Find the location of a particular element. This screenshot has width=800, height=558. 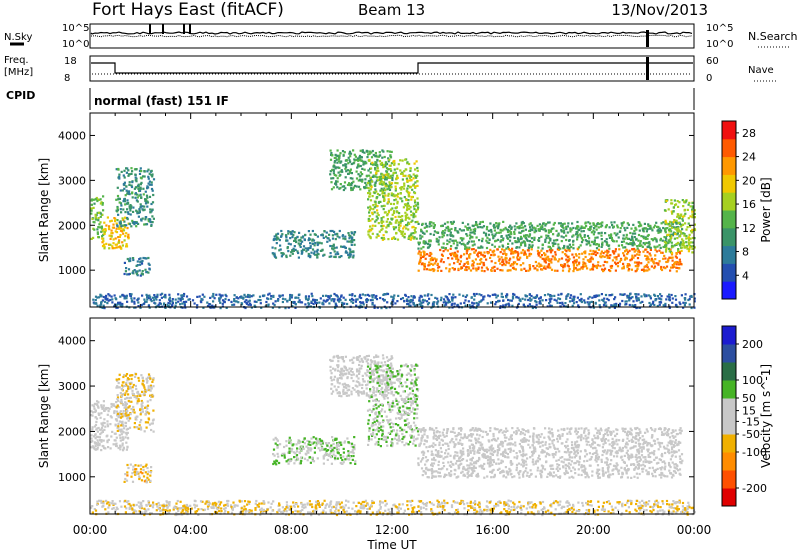

freq-strip-frame is located at coordinates (392, 68).